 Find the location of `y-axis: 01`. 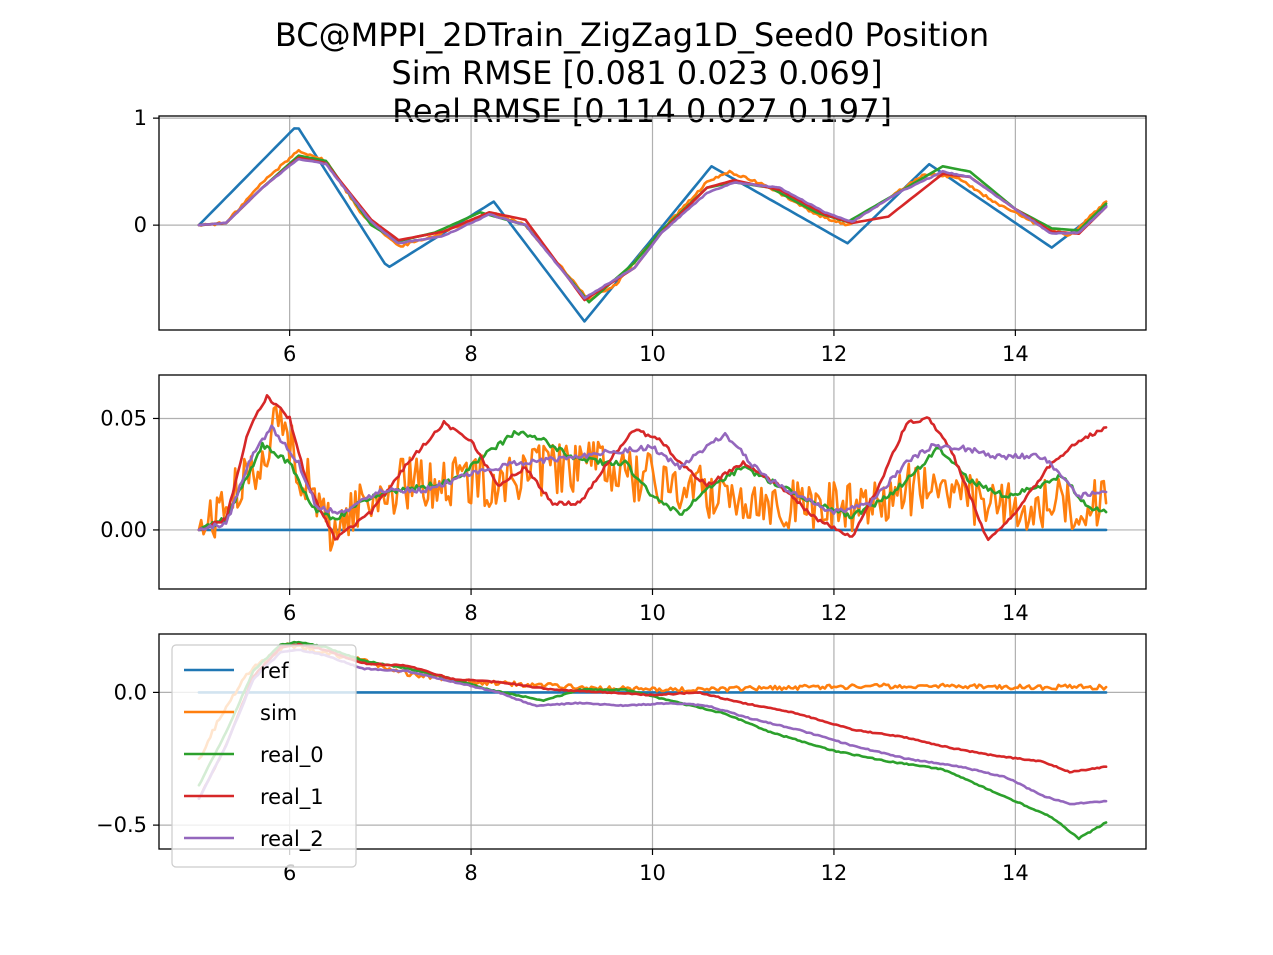

y-axis: 01 is located at coordinates (146, 171).